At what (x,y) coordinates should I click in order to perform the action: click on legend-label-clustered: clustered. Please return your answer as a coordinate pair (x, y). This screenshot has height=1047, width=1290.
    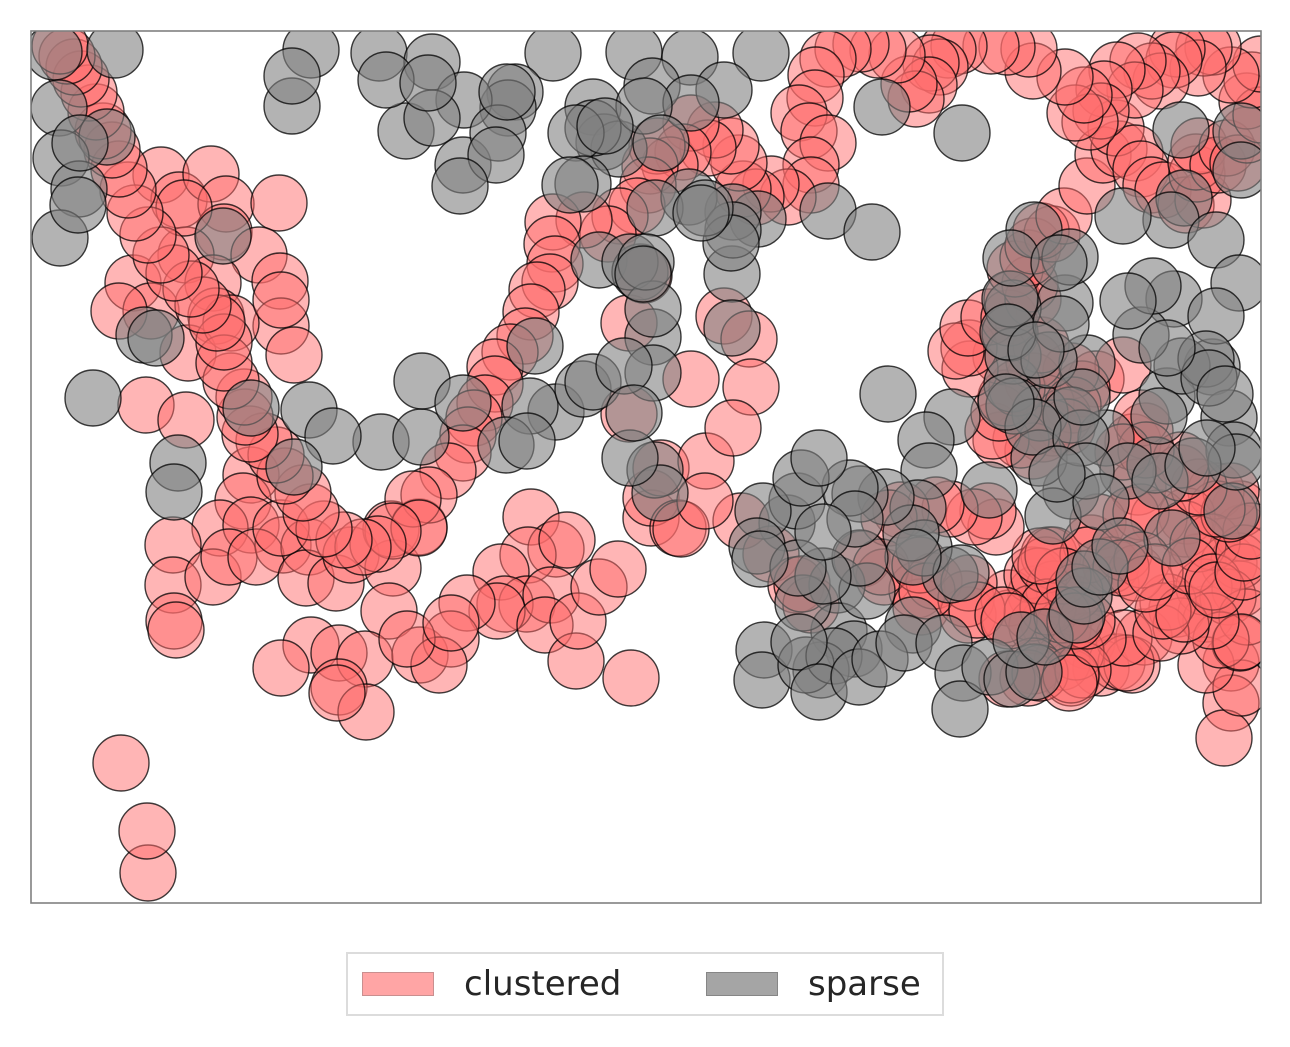
    Looking at the image, I should click on (543, 984).